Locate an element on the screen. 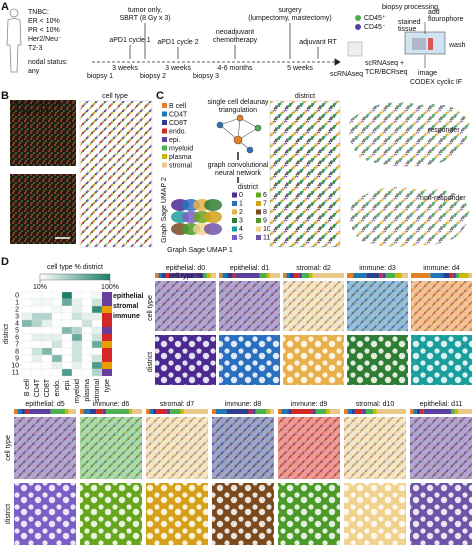  panel-label: A is located at coordinates (5, 7).